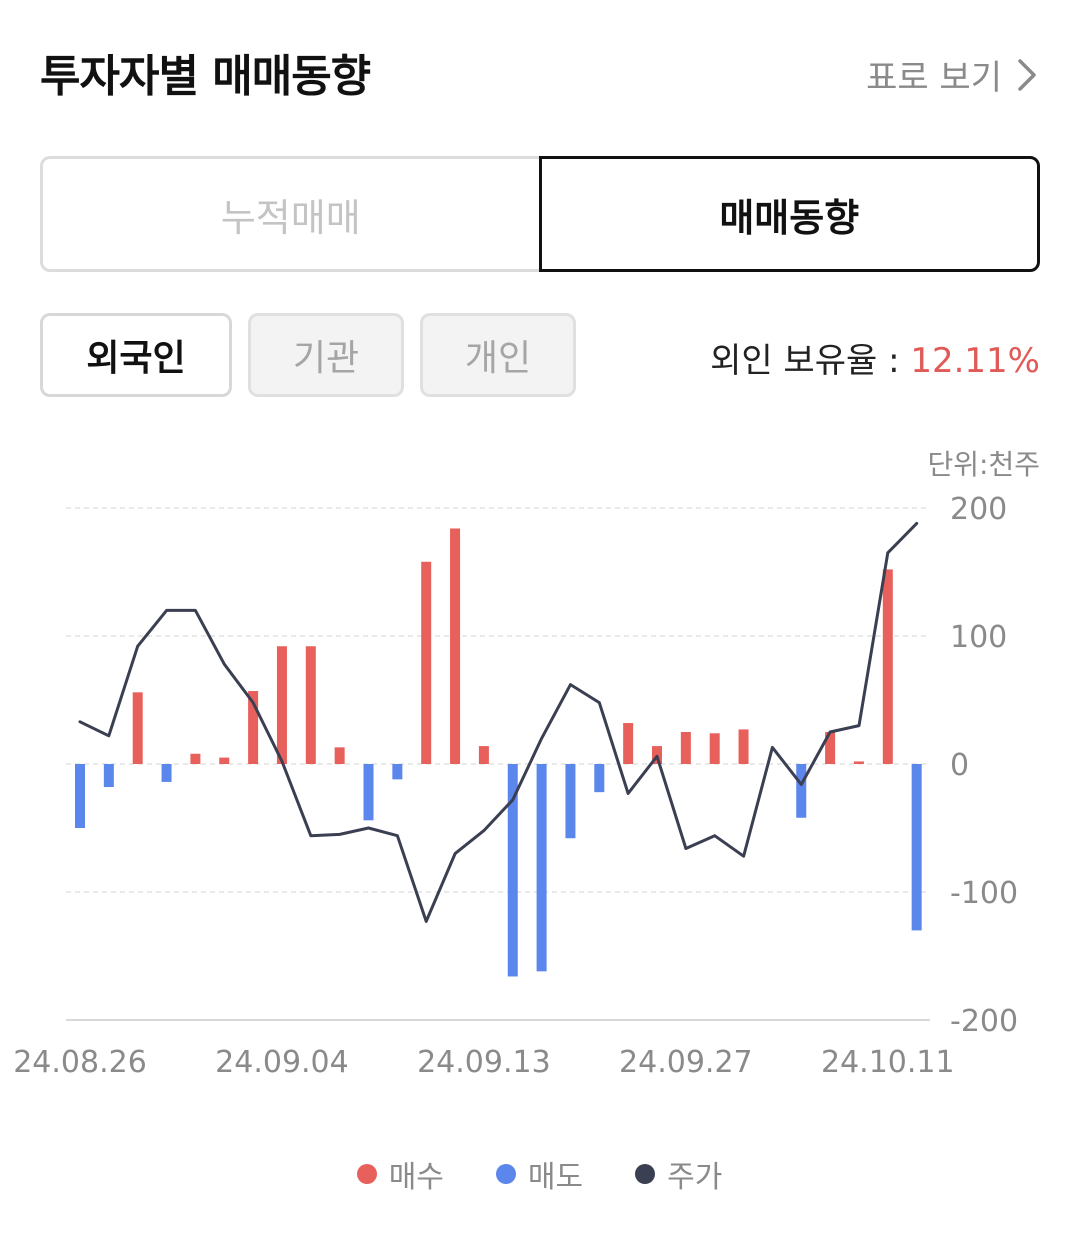 The height and width of the screenshot is (1256, 1079). I want to click on foreign-ownership-value: 12.11%, so click(975, 361).